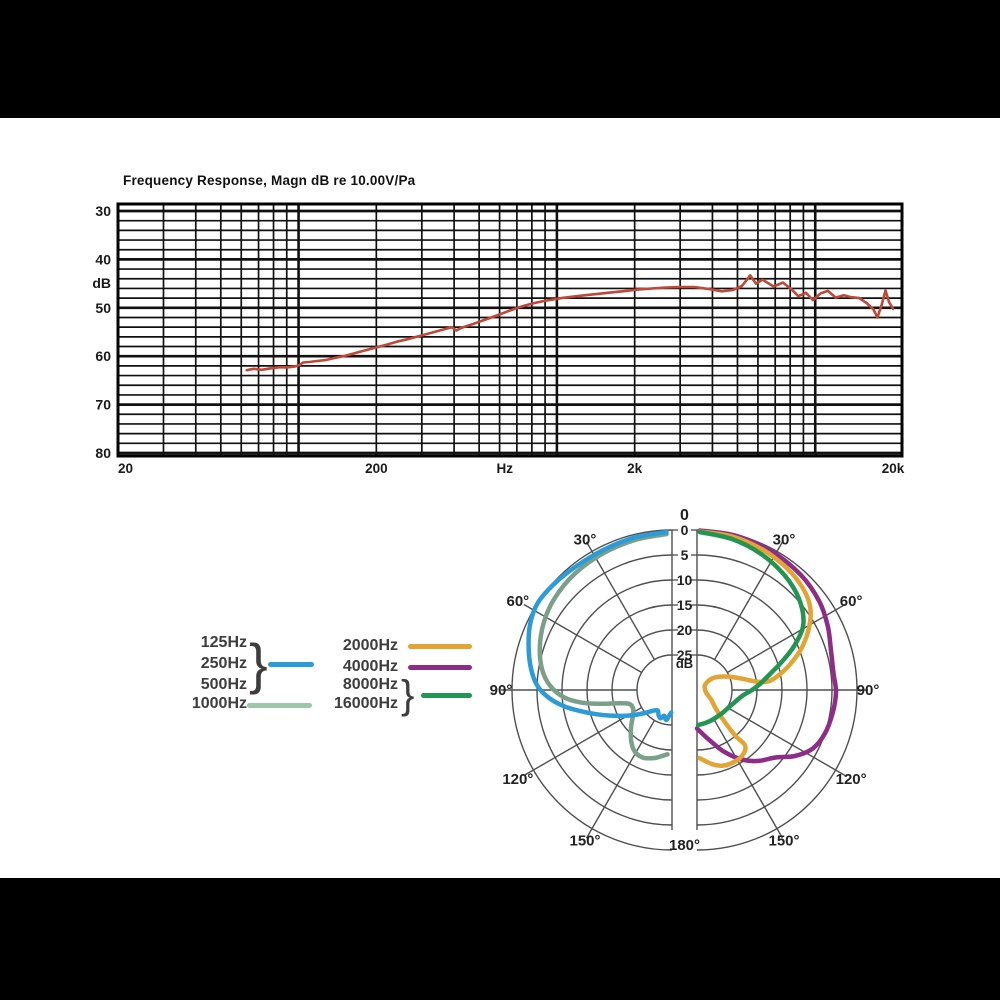 This screenshot has width=1000, height=1000. I want to click on polar-scale-label: 25, so click(685, 655).